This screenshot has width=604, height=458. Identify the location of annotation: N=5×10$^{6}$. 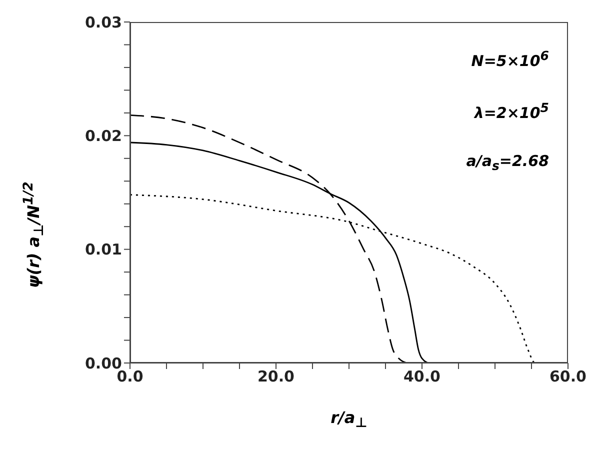
(510, 59).